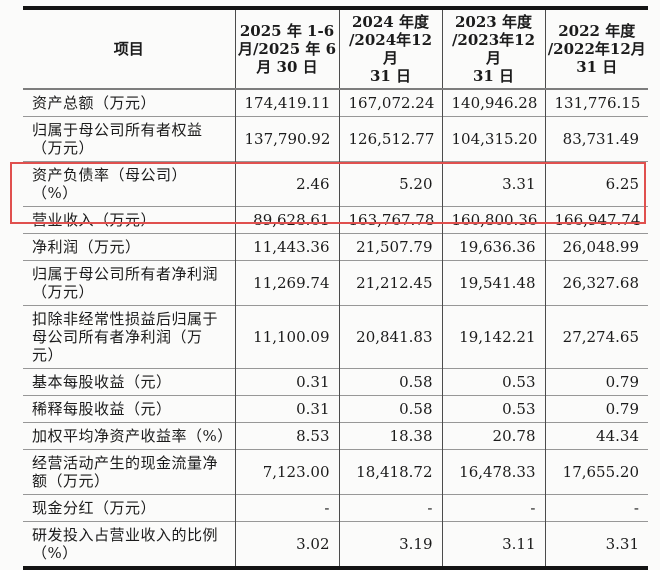  Describe the element at coordinates (390, 49) in the screenshot. I see `header-period: 2024 年度 /2024年12月 31 日` at that location.